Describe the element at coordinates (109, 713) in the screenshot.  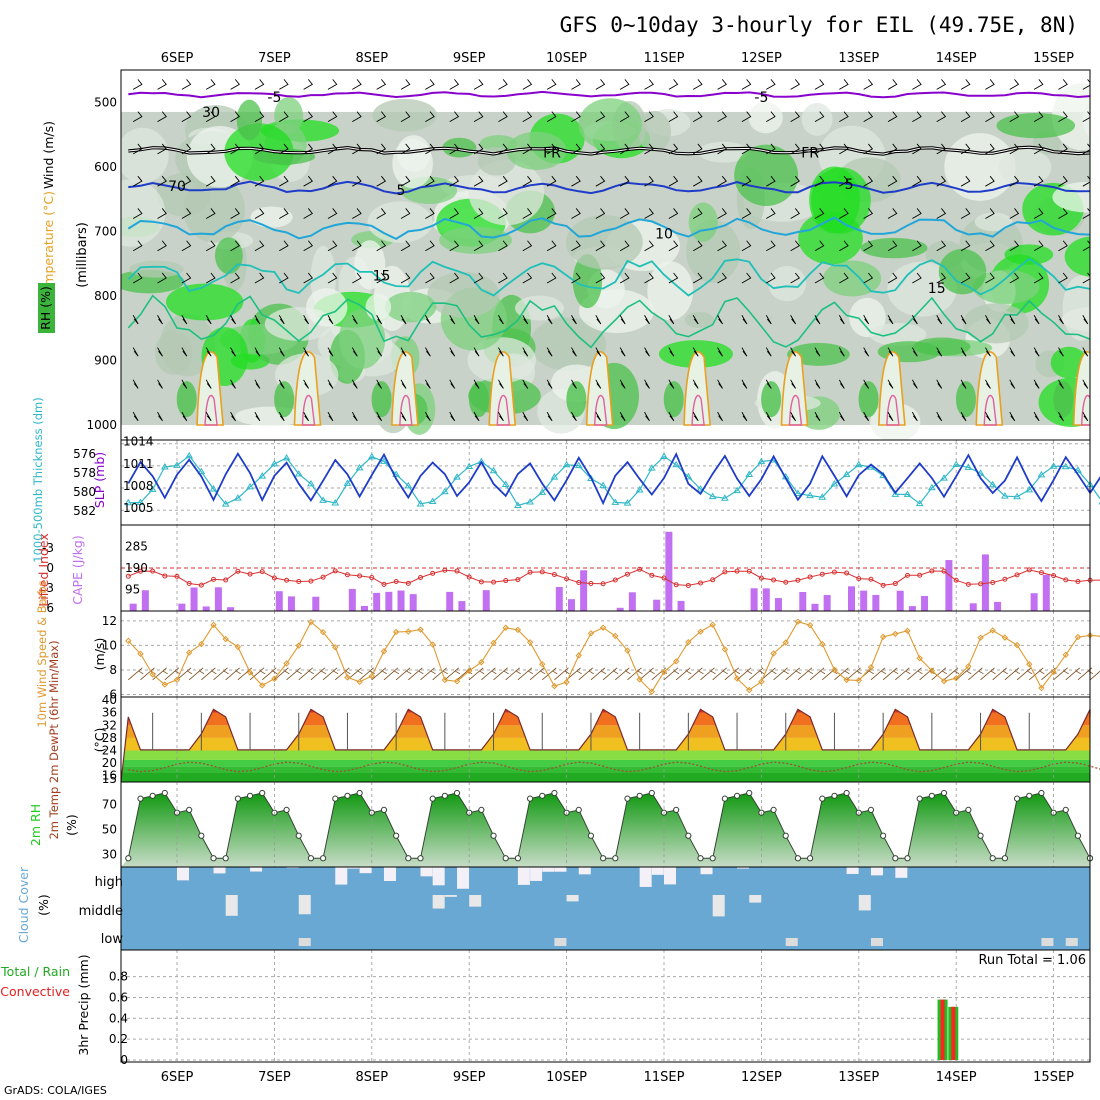
I see `temp-tick-label: 36` at that location.